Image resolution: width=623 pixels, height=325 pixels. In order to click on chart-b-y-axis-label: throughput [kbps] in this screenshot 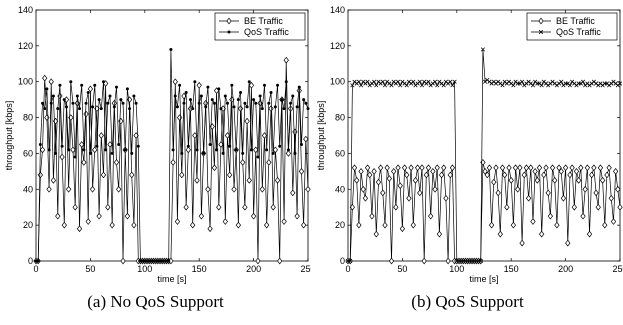, I will do `click(321, 136)`.